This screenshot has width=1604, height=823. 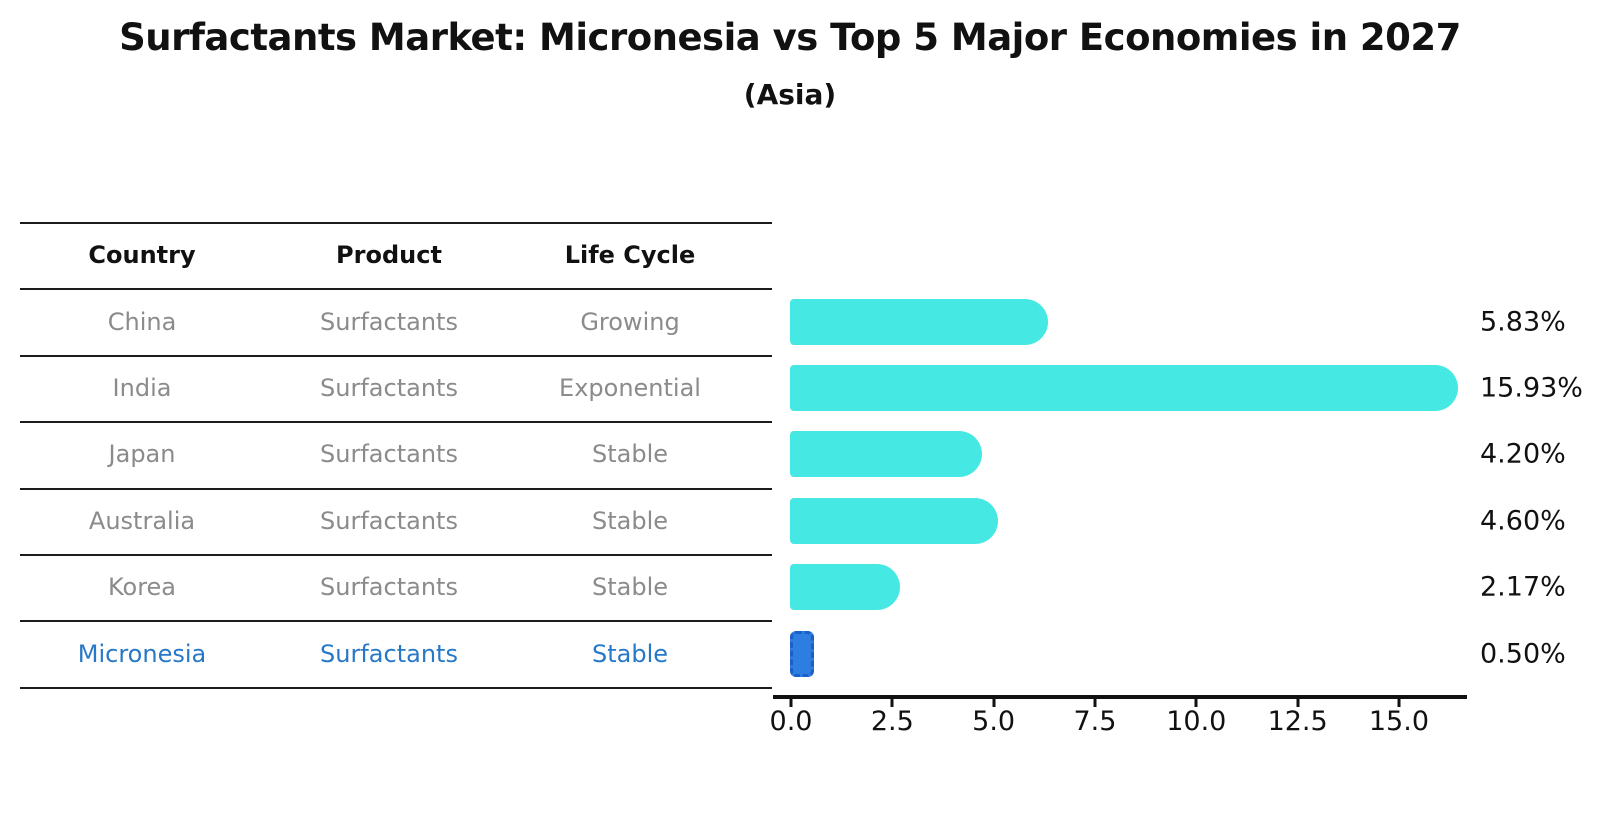 What do you see at coordinates (142, 388) in the screenshot?
I see `country-cell: India` at bounding box center [142, 388].